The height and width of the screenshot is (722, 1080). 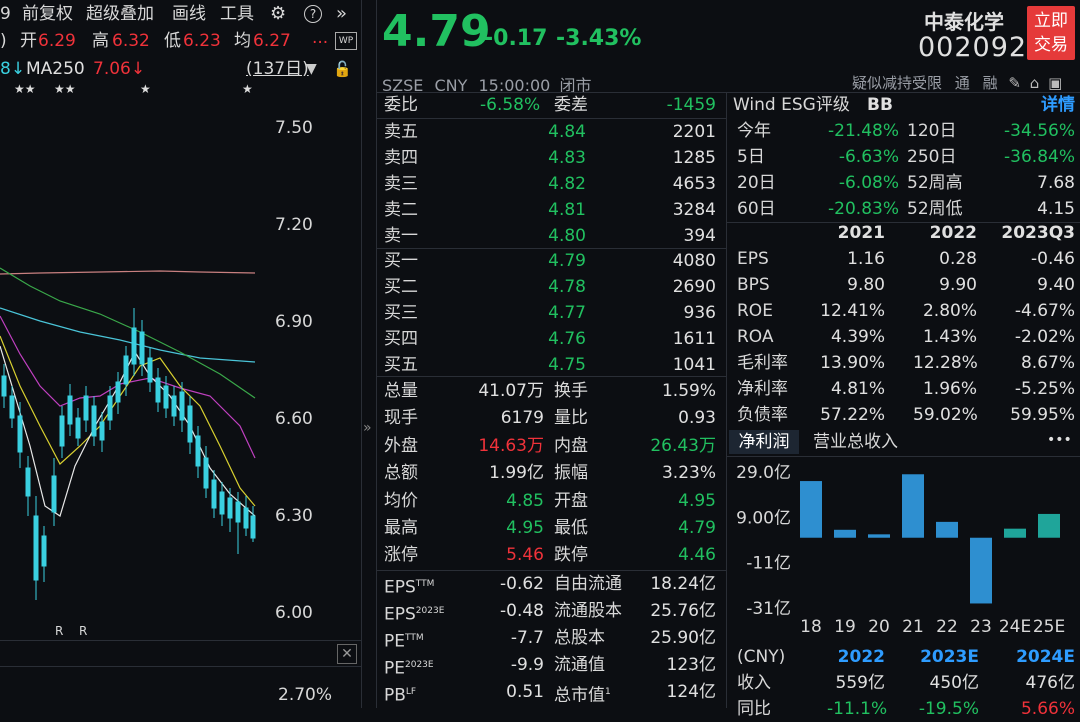 I want to click on rev-label: 收入, so click(x=754, y=683).